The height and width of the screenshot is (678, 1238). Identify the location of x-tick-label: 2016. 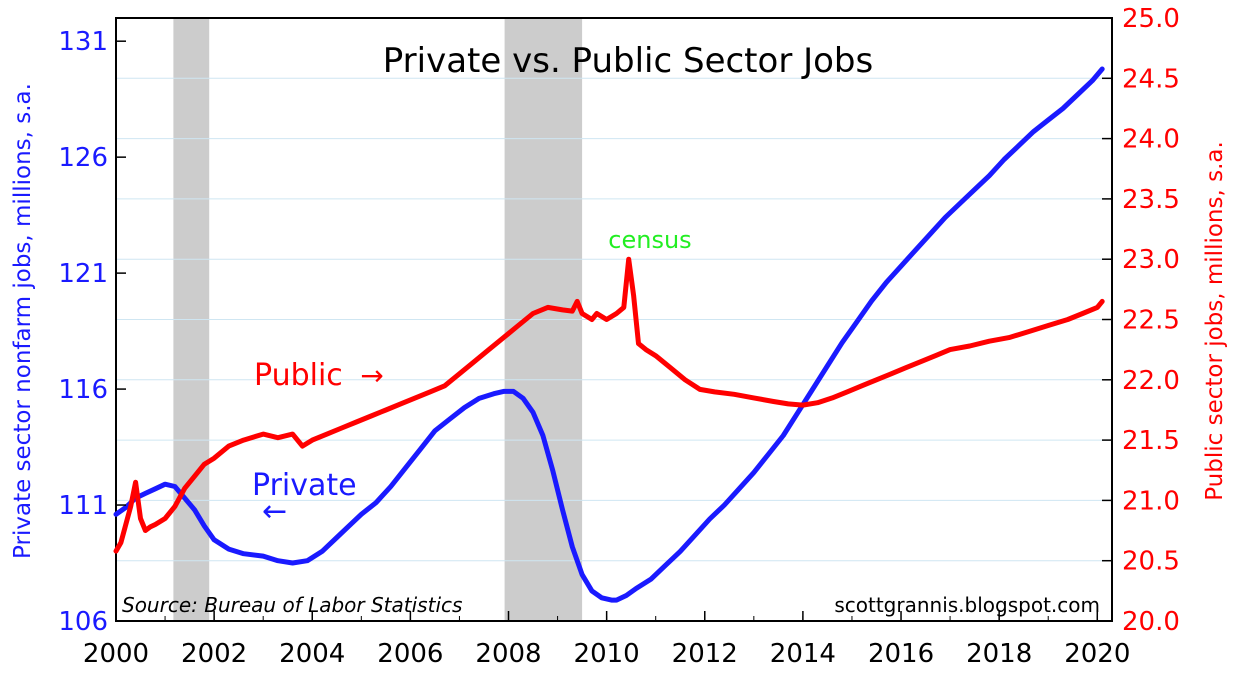
(901, 654).